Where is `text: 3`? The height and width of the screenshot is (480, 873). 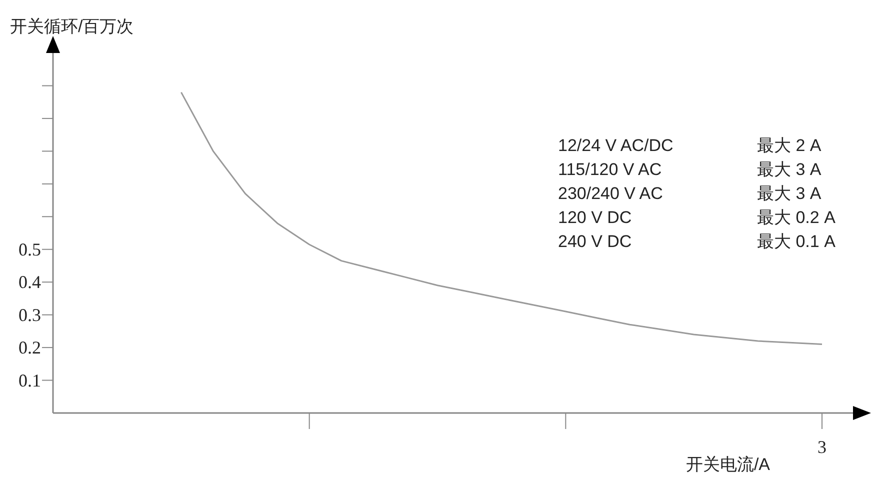 text: 3 is located at coordinates (822, 447).